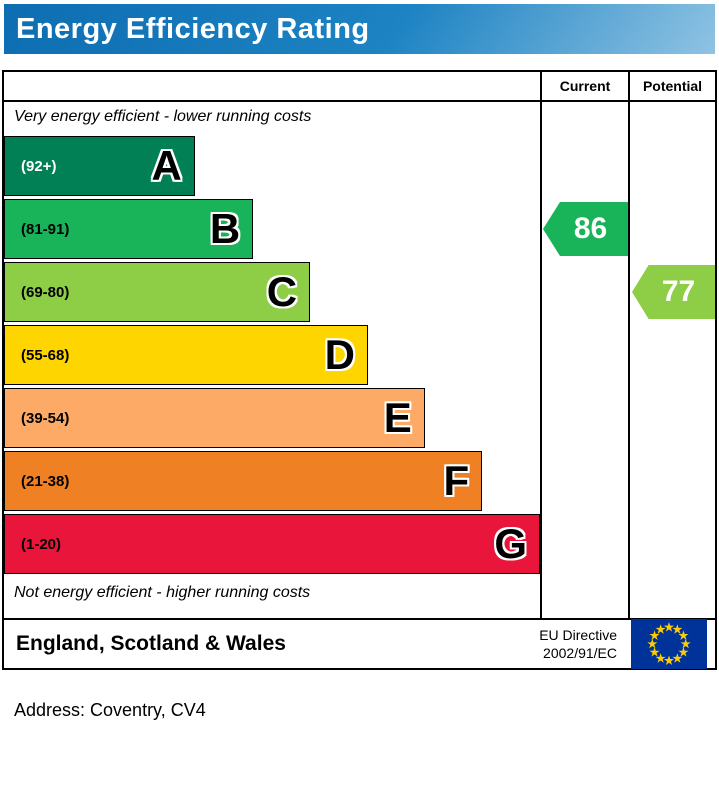  What do you see at coordinates (359, 87) in the screenshot?
I see `chart-header-row: Current Potential` at bounding box center [359, 87].